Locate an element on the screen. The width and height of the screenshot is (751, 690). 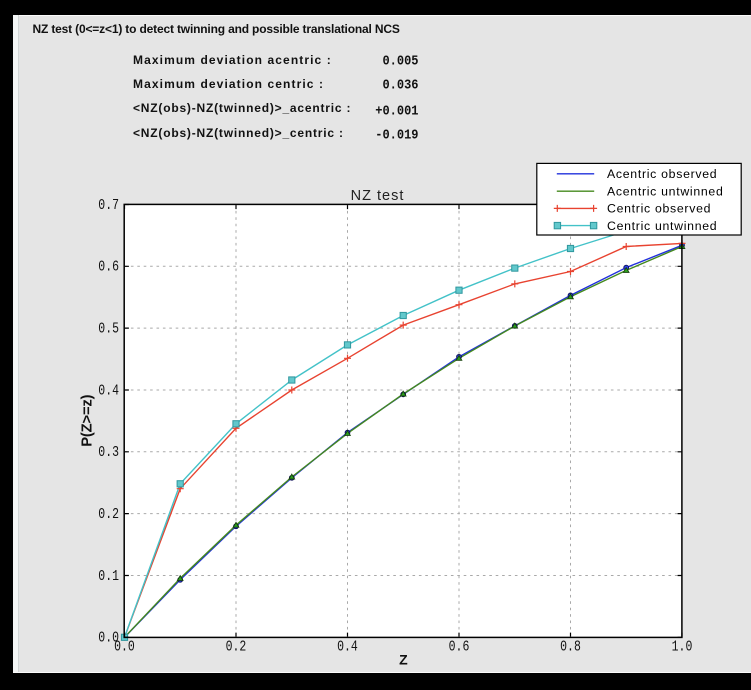
svg-text: Acentric observed is located at coordinates (662, 174).